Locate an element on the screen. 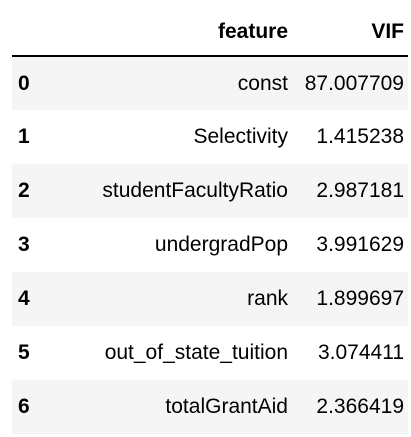 The width and height of the screenshot is (411, 437). feature-cell: out_of_state_tuition is located at coordinates (196, 352).